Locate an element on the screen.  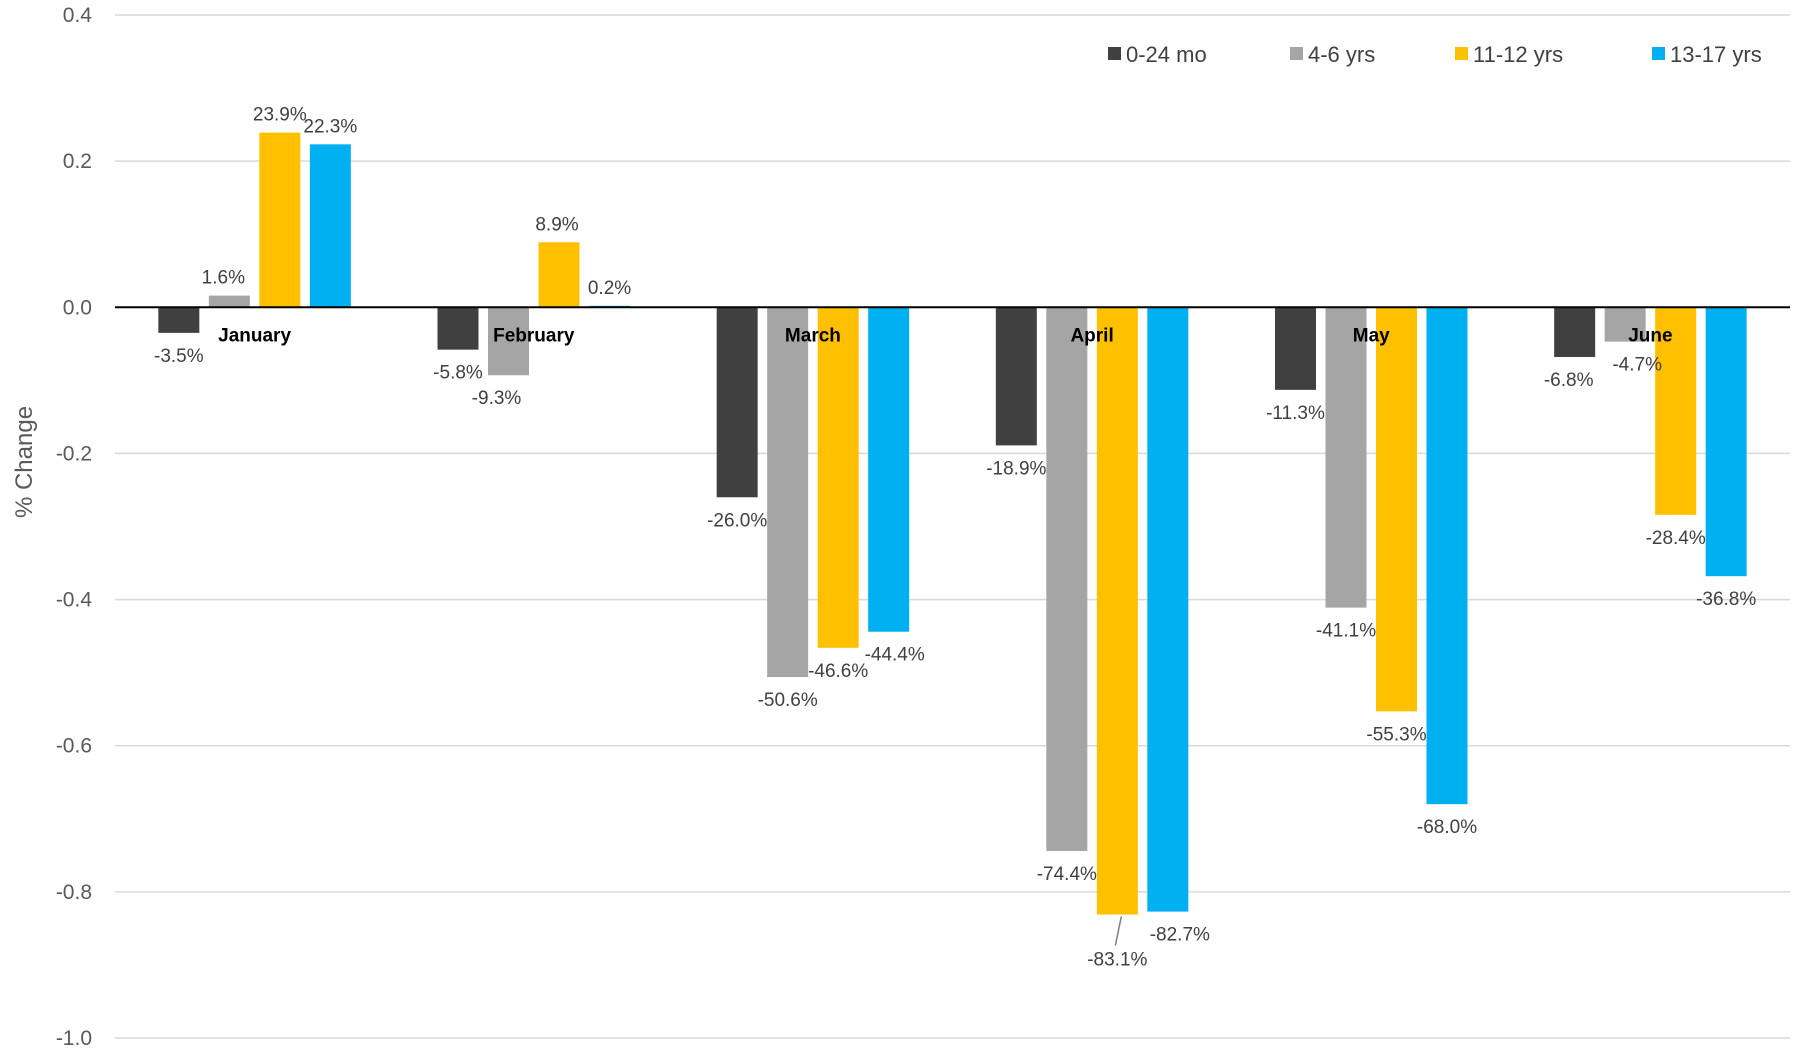
data-label: -28.4% is located at coordinates (1676, 538).